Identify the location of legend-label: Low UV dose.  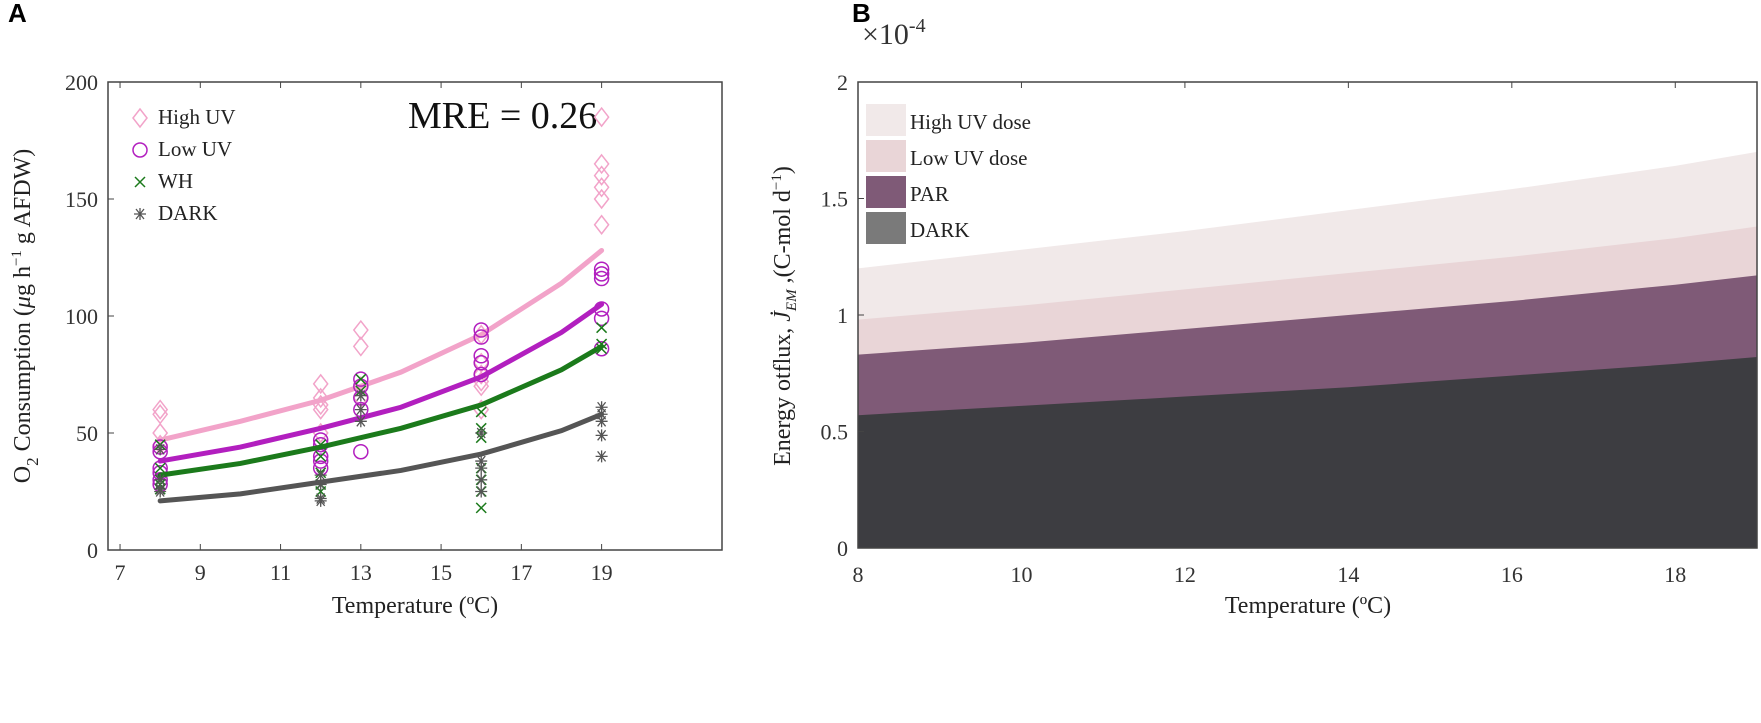
(968, 158).